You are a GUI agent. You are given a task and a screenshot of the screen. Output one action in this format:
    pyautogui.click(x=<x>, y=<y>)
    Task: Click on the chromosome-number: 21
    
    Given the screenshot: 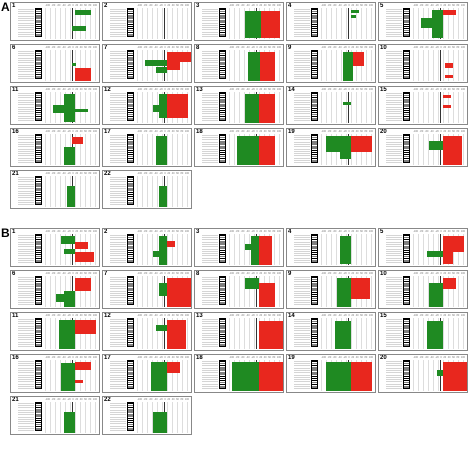 What is the action you would take?
    pyautogui.click(x=15, y=174)
    